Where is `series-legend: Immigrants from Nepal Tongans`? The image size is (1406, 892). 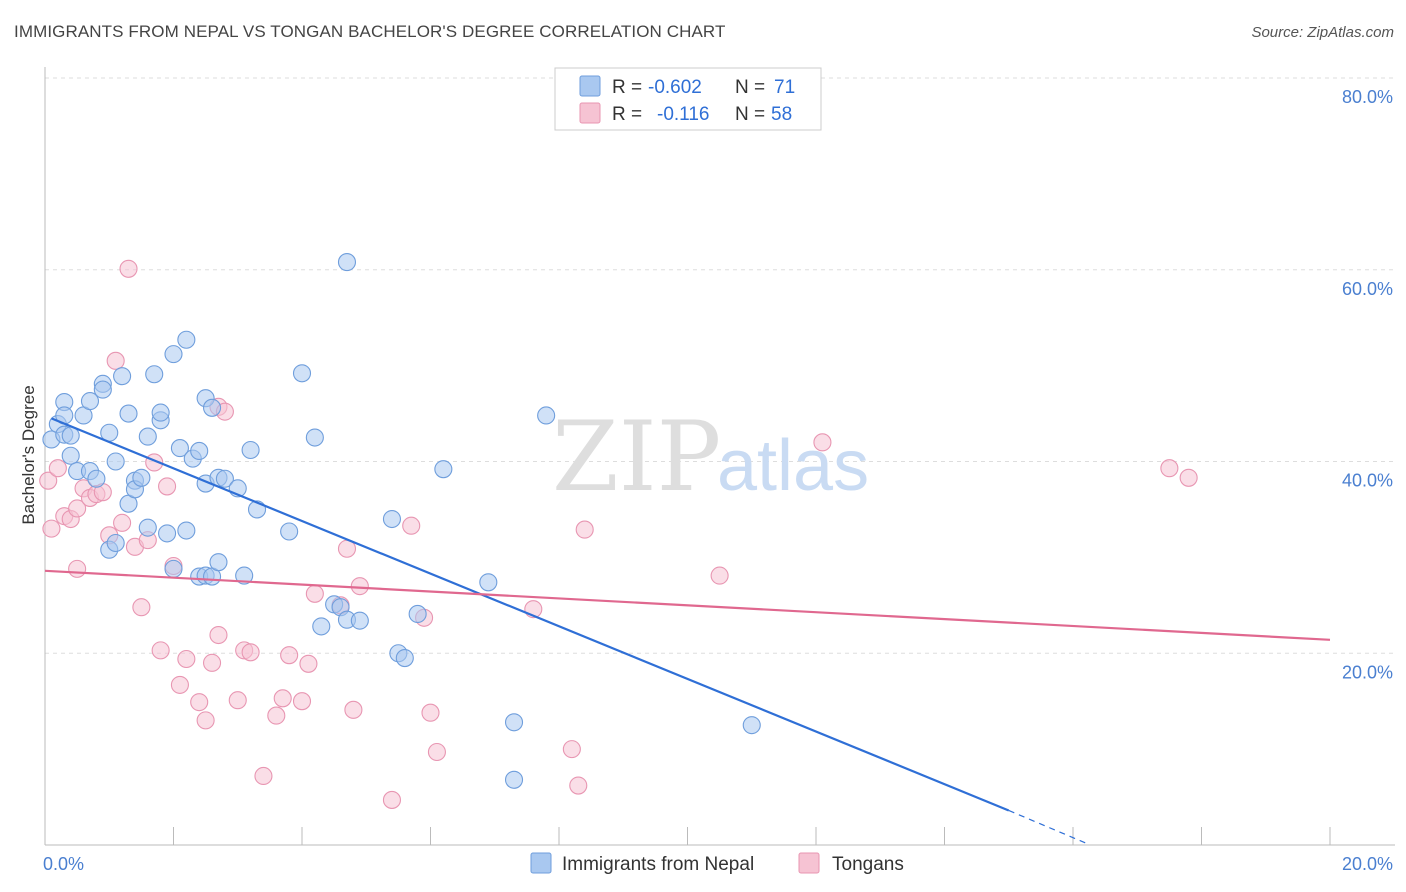 series-legend: Immigrants from Nepal Tongans is located at coordinates (717, 863).